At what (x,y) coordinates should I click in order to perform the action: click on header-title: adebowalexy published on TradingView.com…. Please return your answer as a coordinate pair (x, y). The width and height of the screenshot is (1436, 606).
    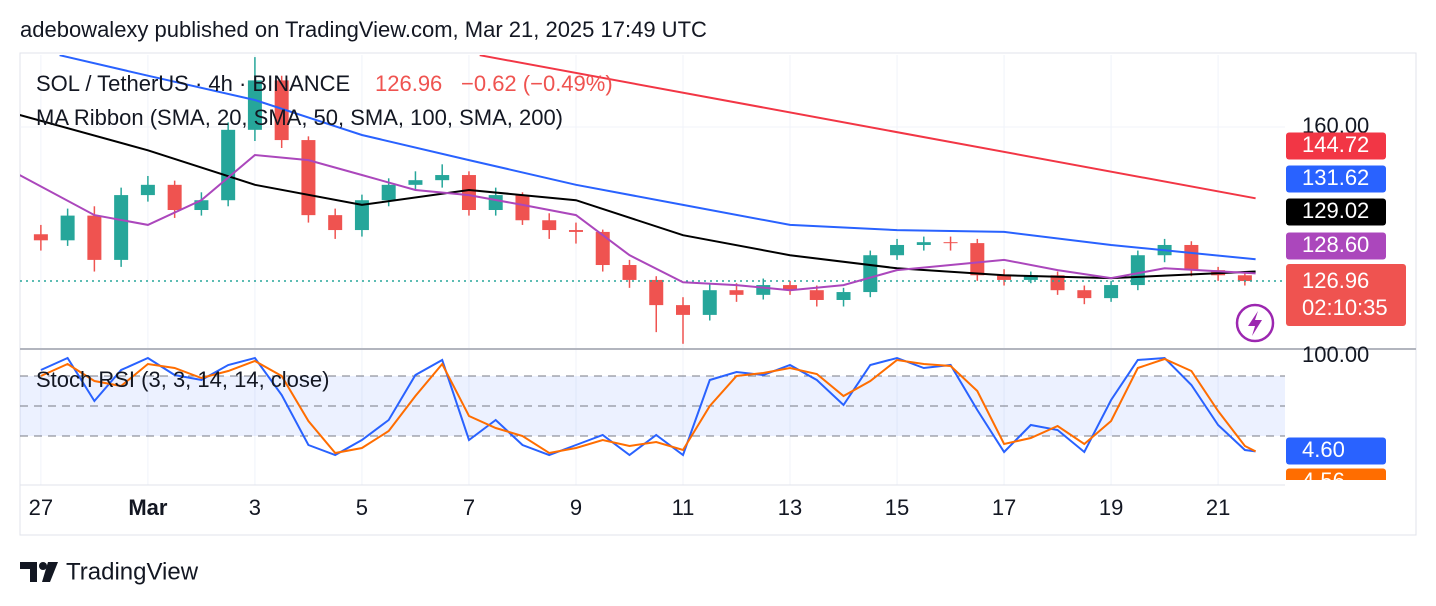
    Looking at the image, I should click on (363, 29).